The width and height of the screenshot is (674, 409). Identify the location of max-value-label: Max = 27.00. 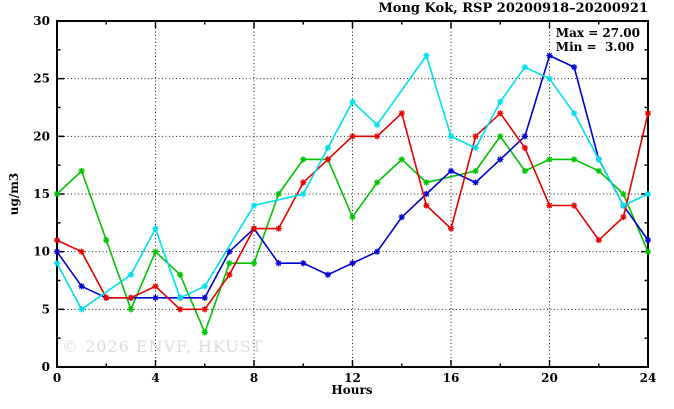
(597, 33).